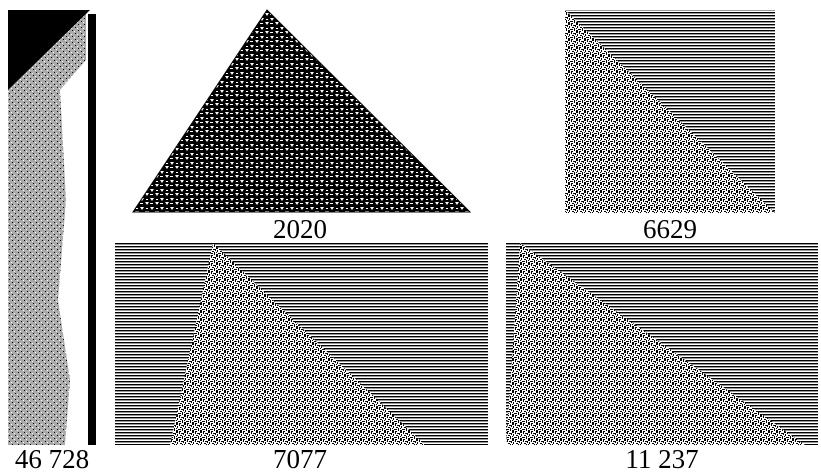 The width and height of the screenshot is (821, 472). I want to click on panel-46728: 46 728, so click(52, 241).